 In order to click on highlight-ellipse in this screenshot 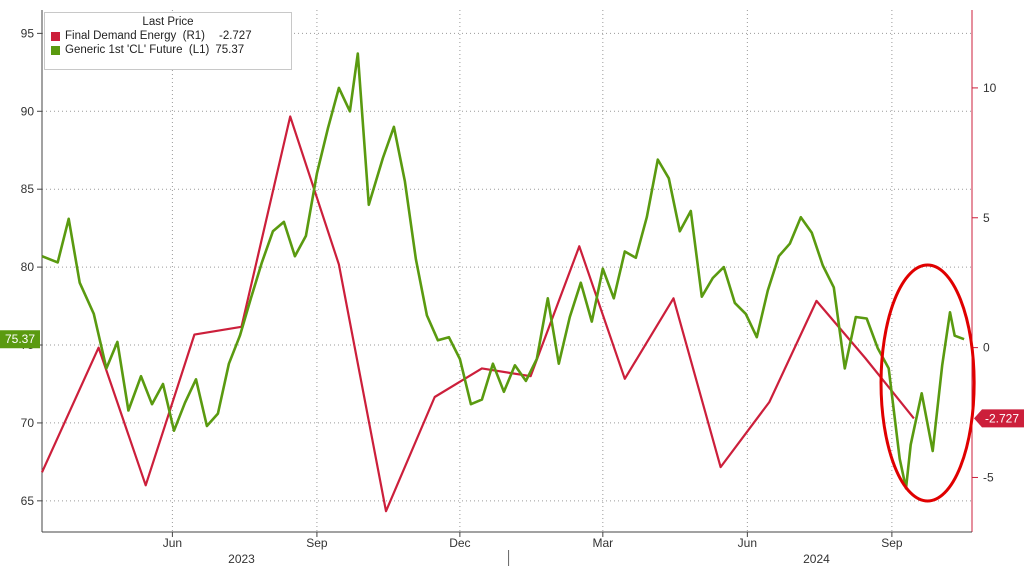, I will do `click(927, 383)`.